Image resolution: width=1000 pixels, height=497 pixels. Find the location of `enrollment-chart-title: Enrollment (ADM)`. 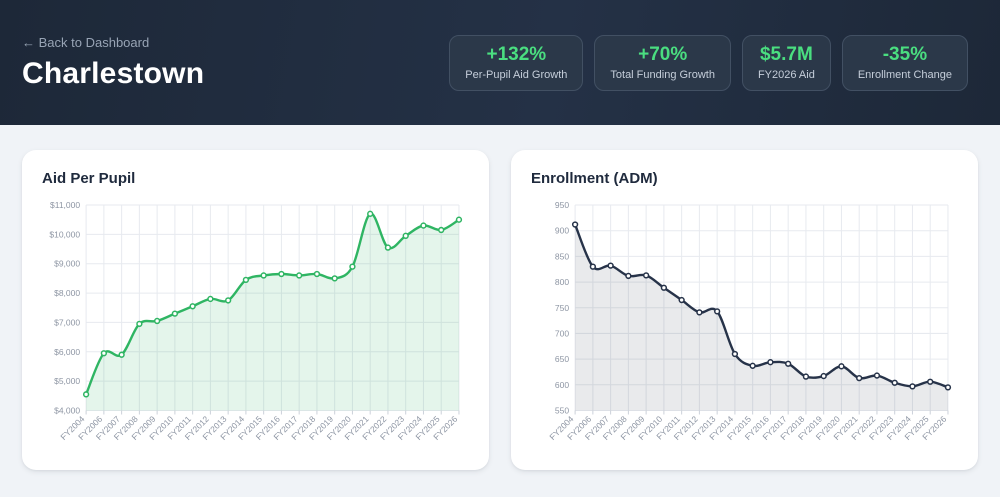

enrollment-chart-title: Enrollment (ADM) is located at coordinates (594, 178).